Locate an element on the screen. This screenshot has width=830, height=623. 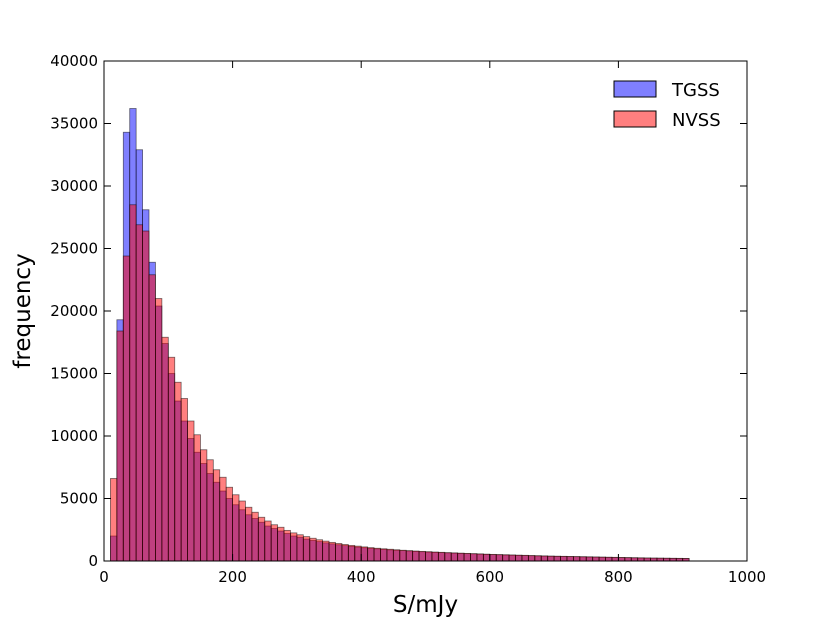
legend-label-nvss: NVSS is located at coordinates (696, 120).